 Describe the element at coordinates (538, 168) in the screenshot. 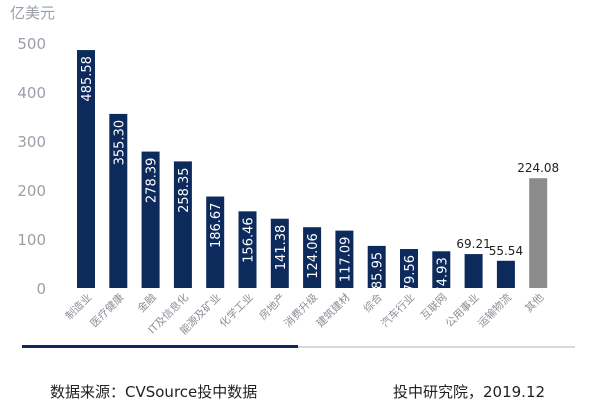

I see `data-label: 224.08` at that location.